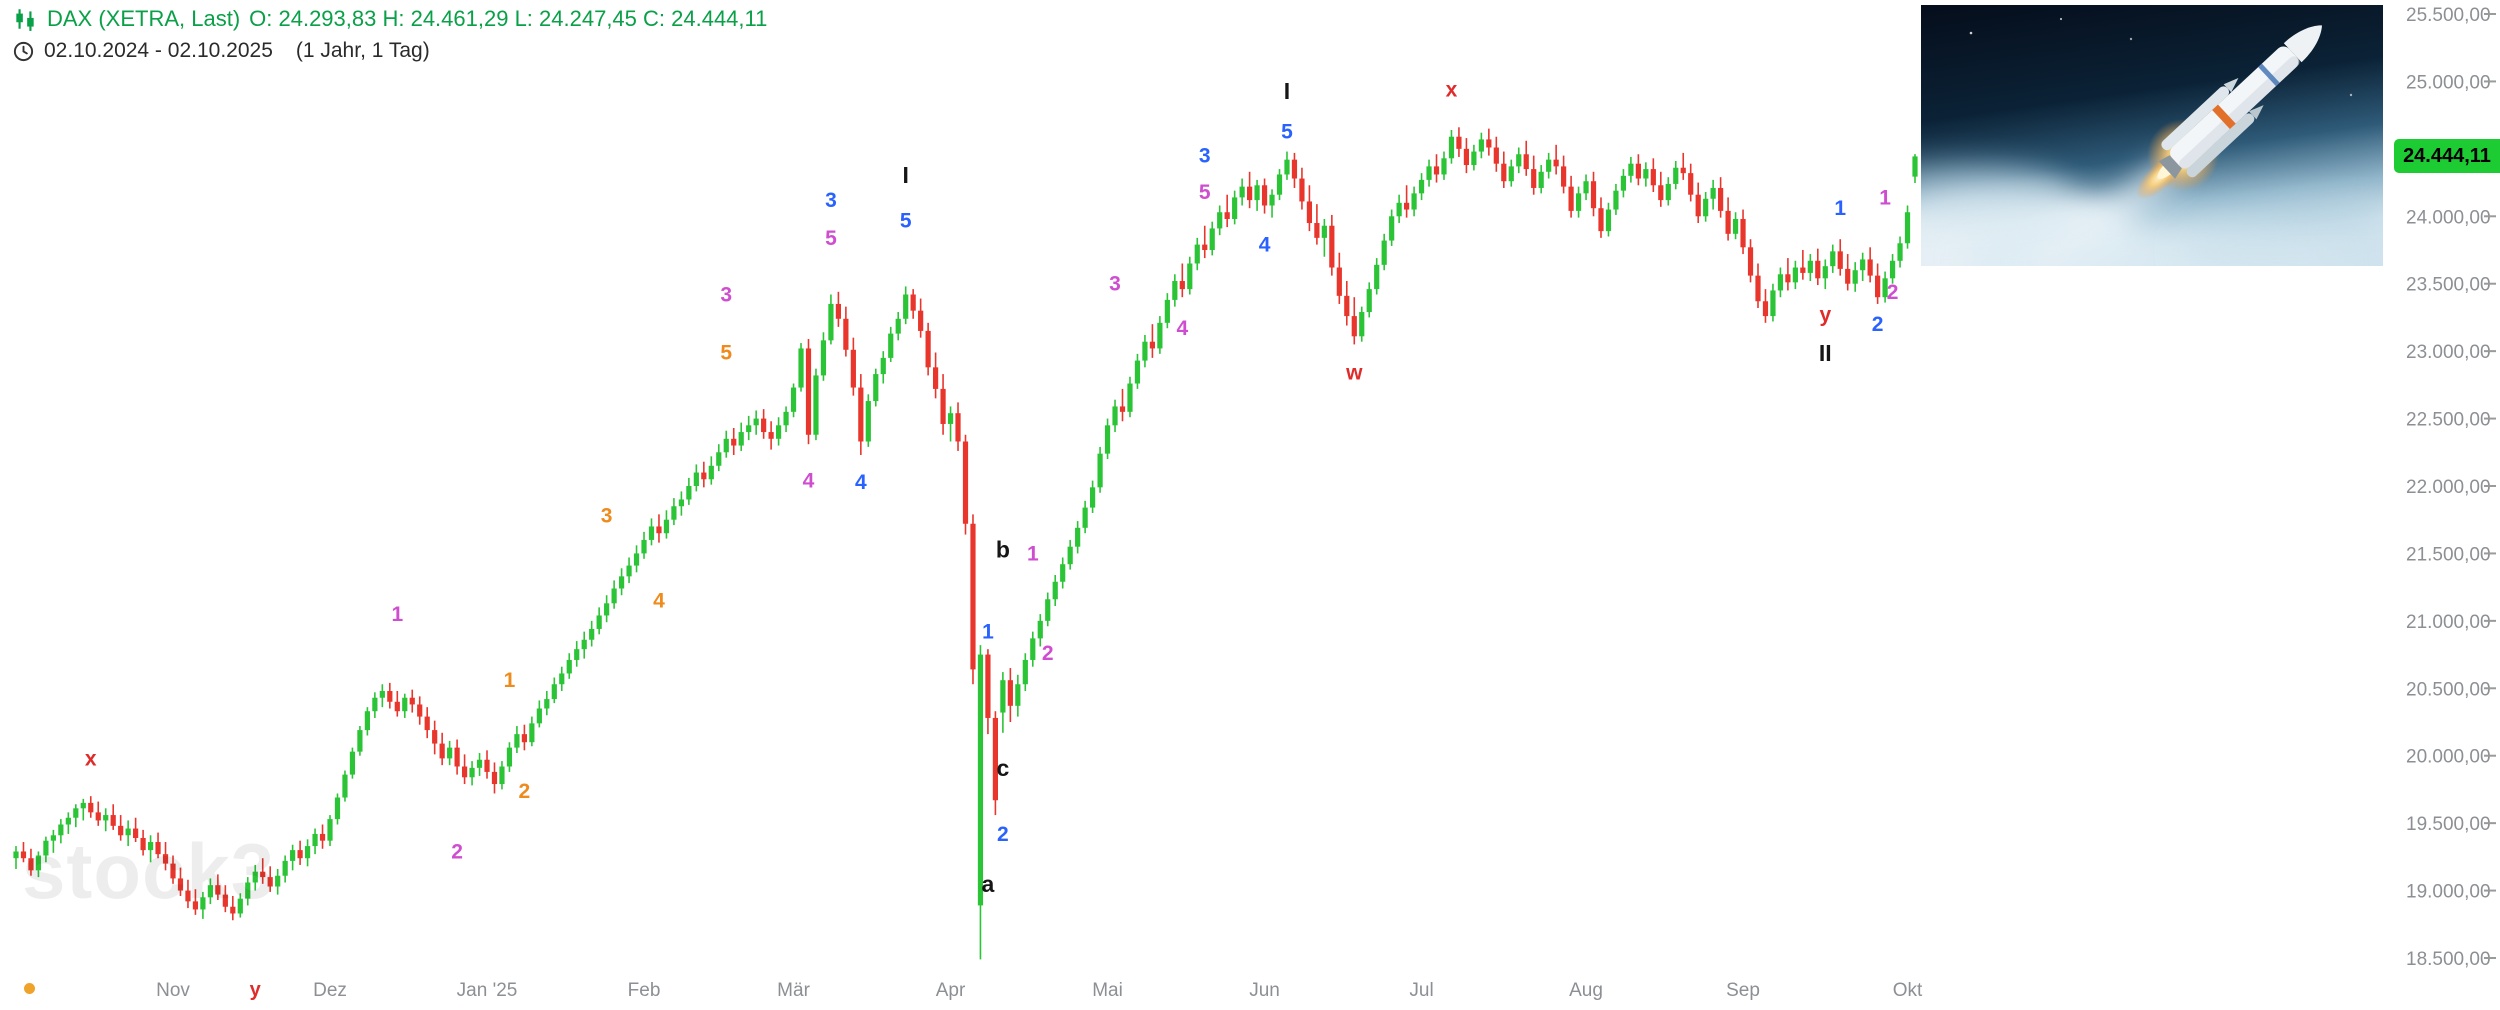 This screenshot has height=1010, width=2500. Describe the element at coordinates (1586, 990) in the screenshot. I see `x-axis-label: Aug` at that location.